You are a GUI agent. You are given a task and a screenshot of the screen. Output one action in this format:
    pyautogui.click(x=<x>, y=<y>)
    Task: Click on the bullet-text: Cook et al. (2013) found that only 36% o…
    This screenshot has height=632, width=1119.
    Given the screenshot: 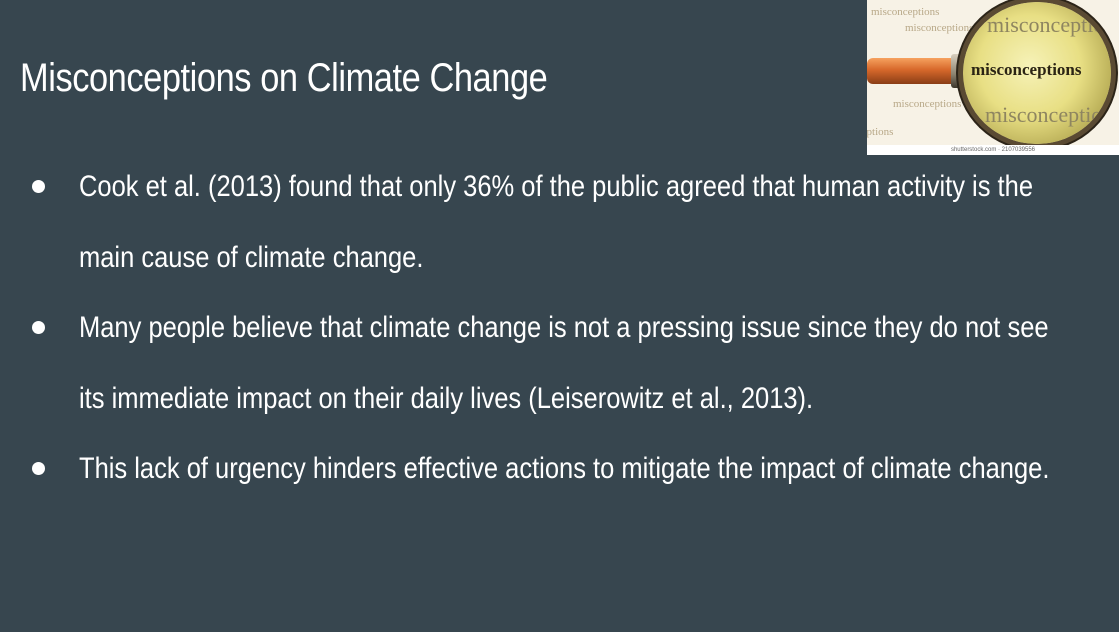 What is the action you would take?
    pyautogui.click(x=556, y=222)
    